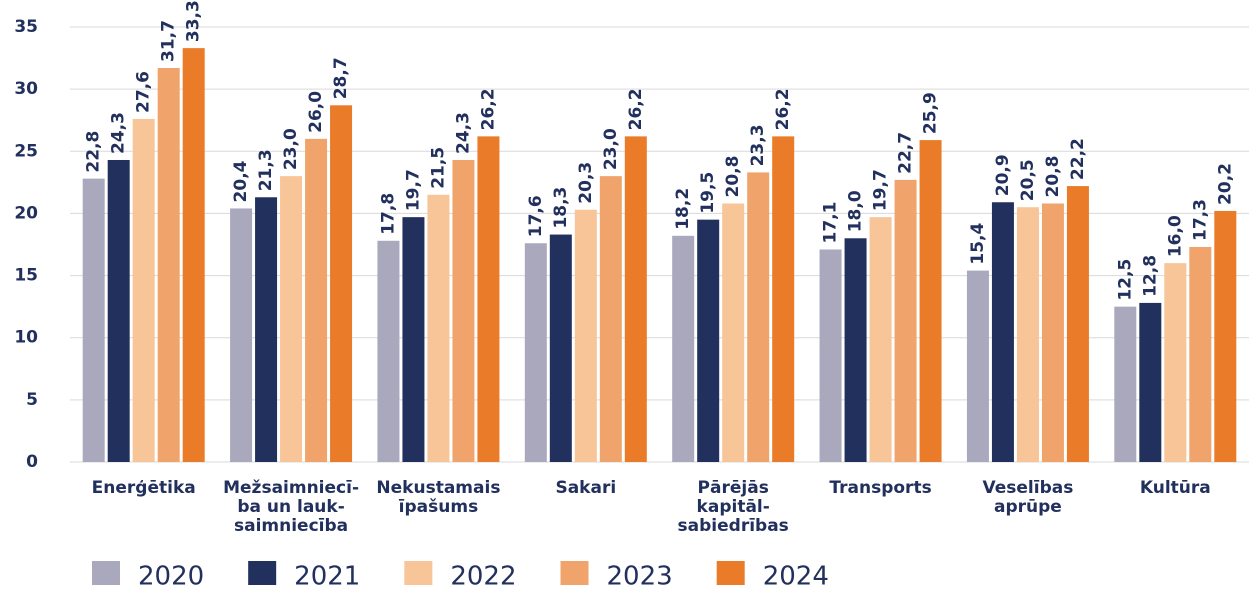  What do you see at coordinates (32, 462) in the screenshot?
I see `y-tick-label: 0` at bounding box center [32, 462].